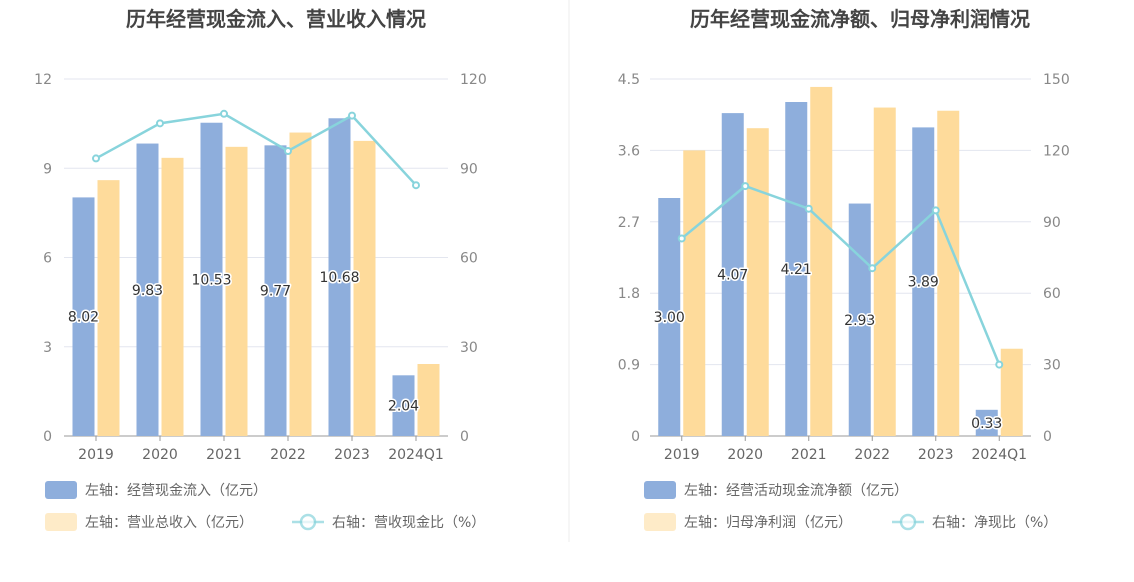 This screenshot has height=582, width=1134. I want to click on left-axis-tick-label: 6, so click(47, 259).